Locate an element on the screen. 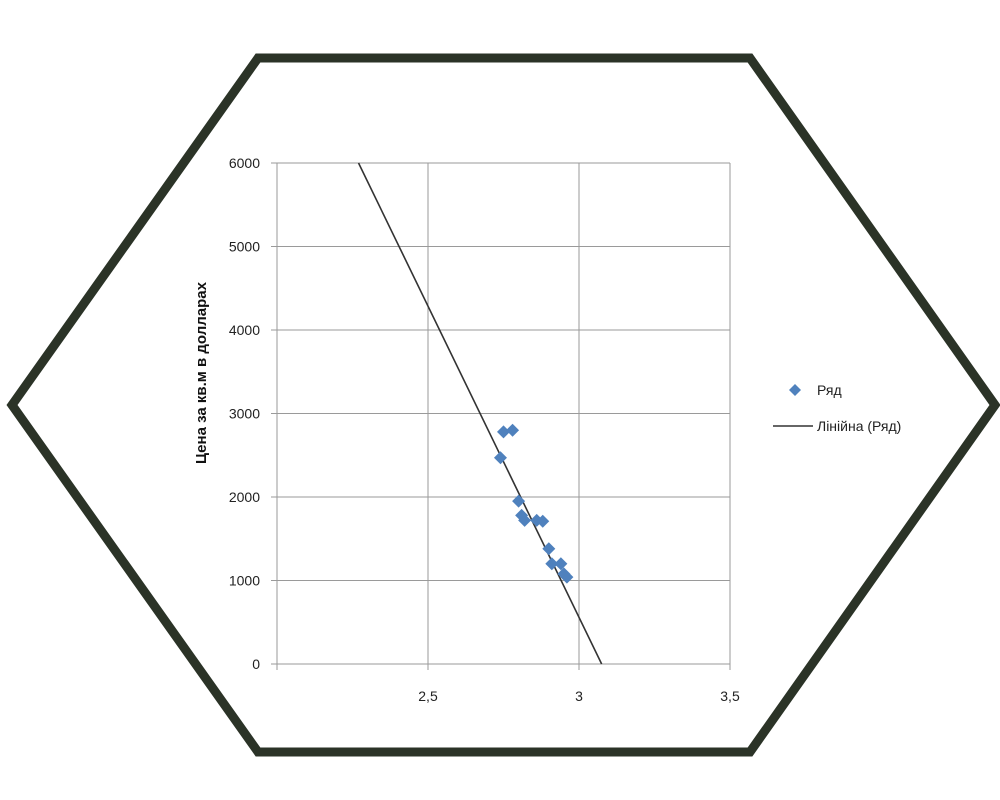 This screenshot has width=1000, height=800. legend-marker-scatter is located at coordinates (795, 390).